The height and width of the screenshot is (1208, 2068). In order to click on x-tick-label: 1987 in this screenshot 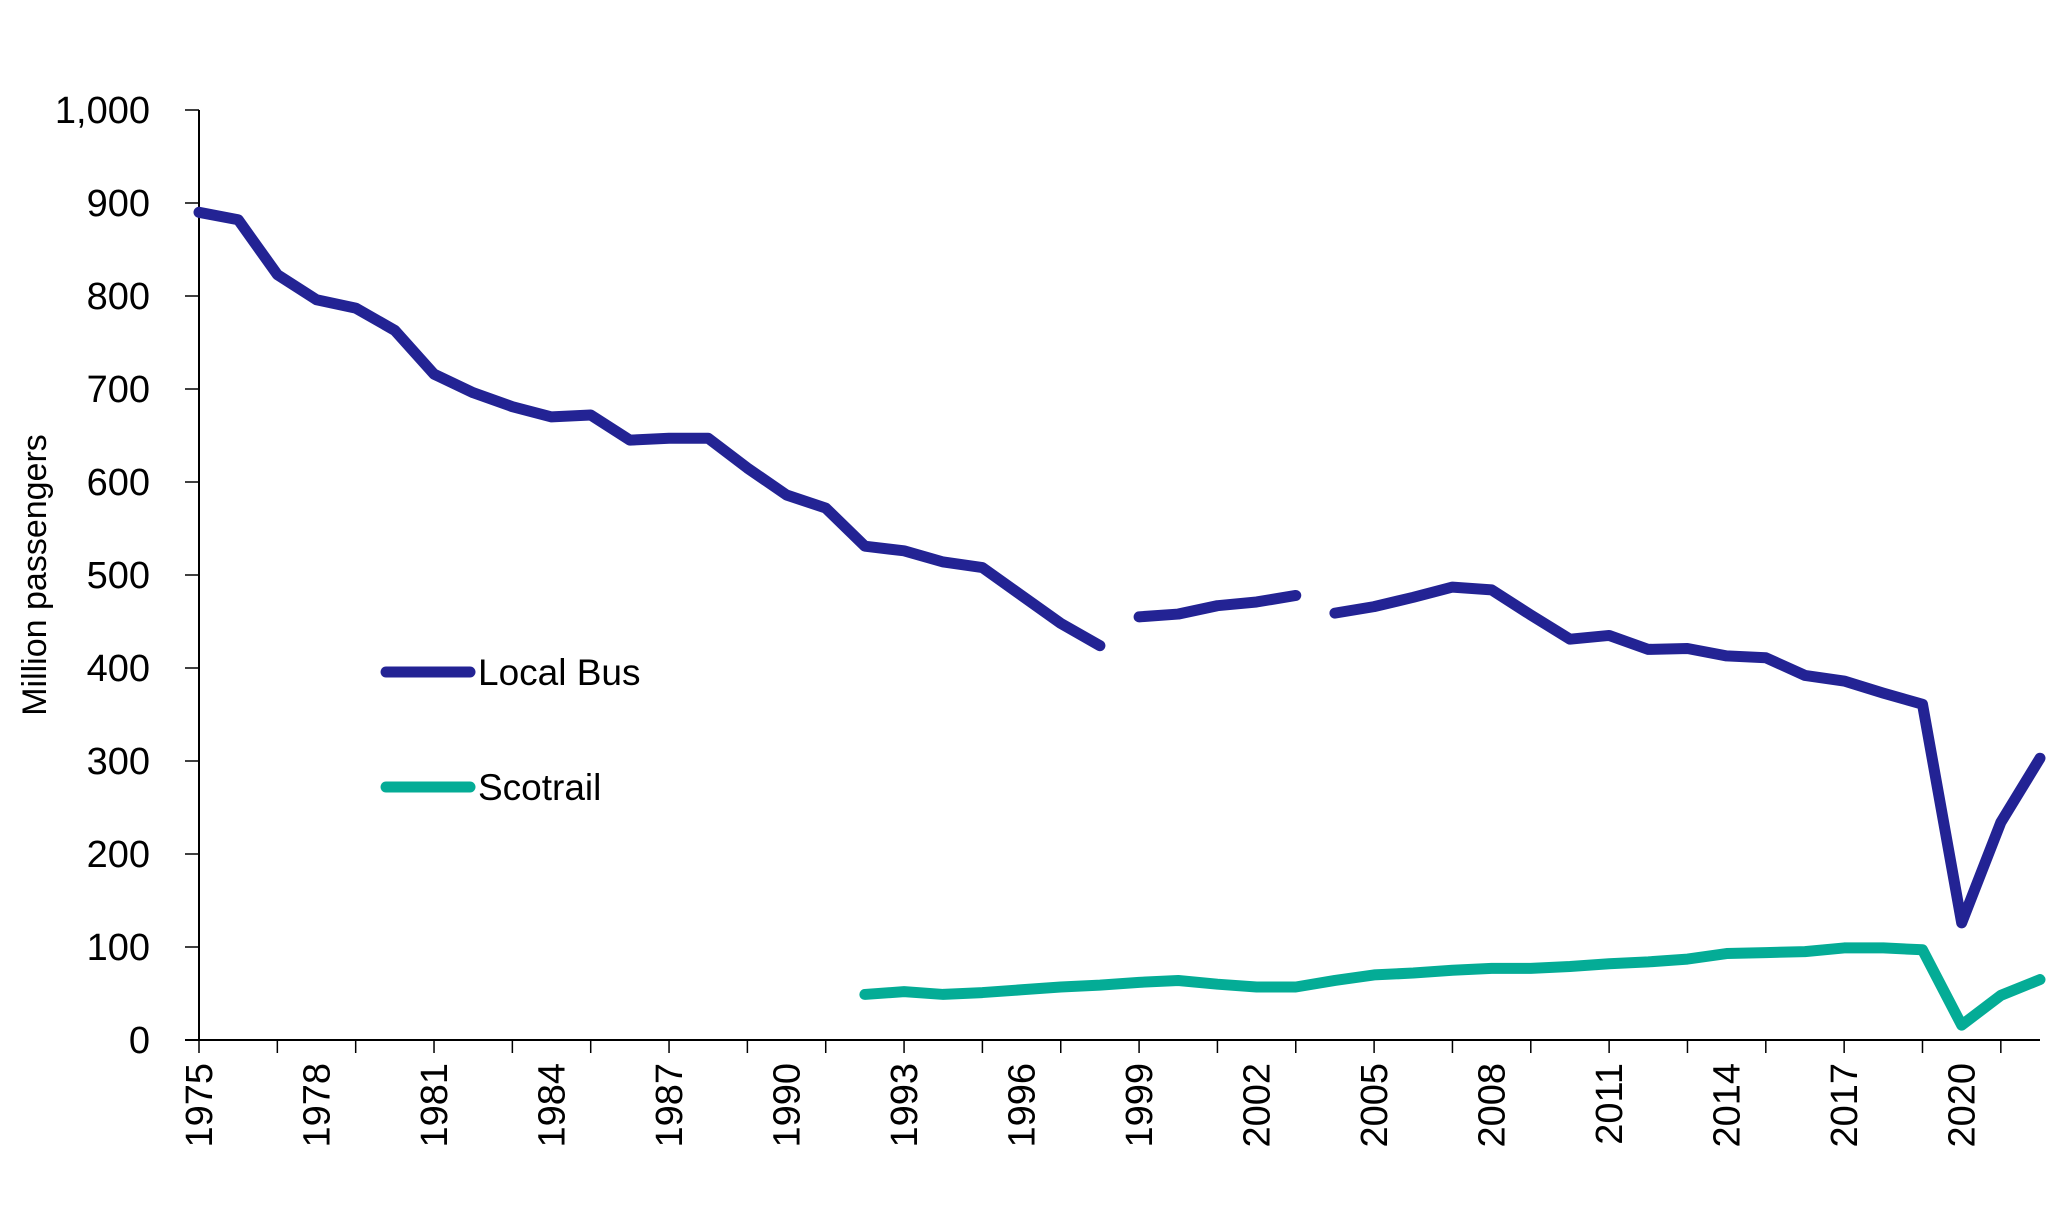, I will do `click(670, 1105)`.